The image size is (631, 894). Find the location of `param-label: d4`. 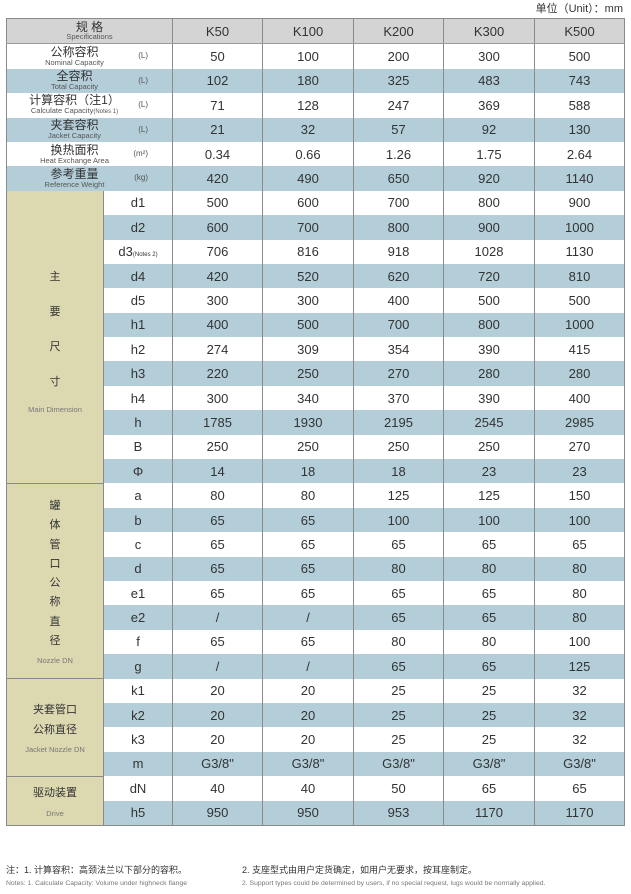

param-label: d4 is located at coordinates (138, 276).